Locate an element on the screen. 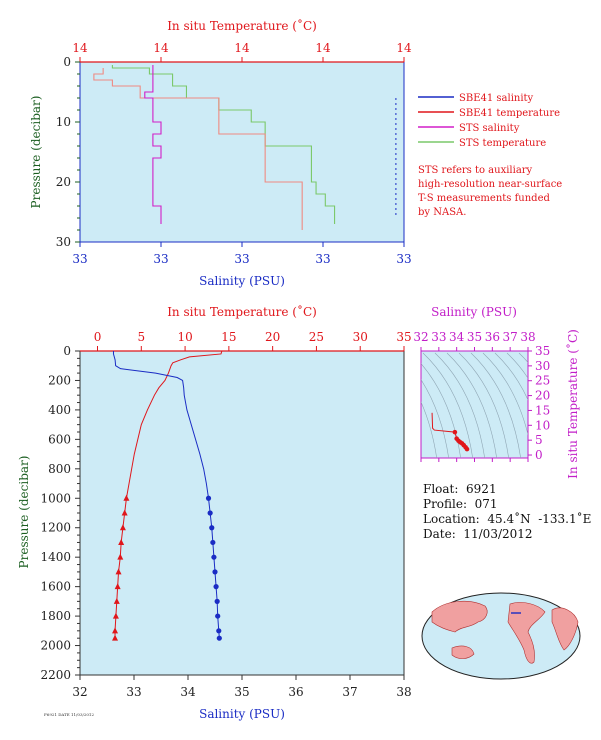 The height and width of the screenshot is (740, 601). top-plot-area is located at coordinates (242, 152).